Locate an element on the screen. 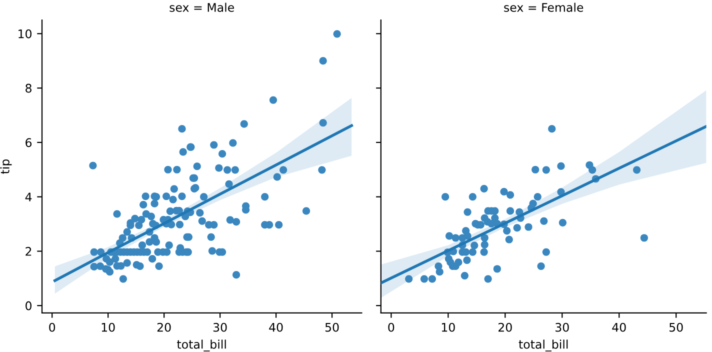 Image resolution: width=712 pixels, height=352 pixels. chart-title: sex = Male is located at coordinates (202, 7).